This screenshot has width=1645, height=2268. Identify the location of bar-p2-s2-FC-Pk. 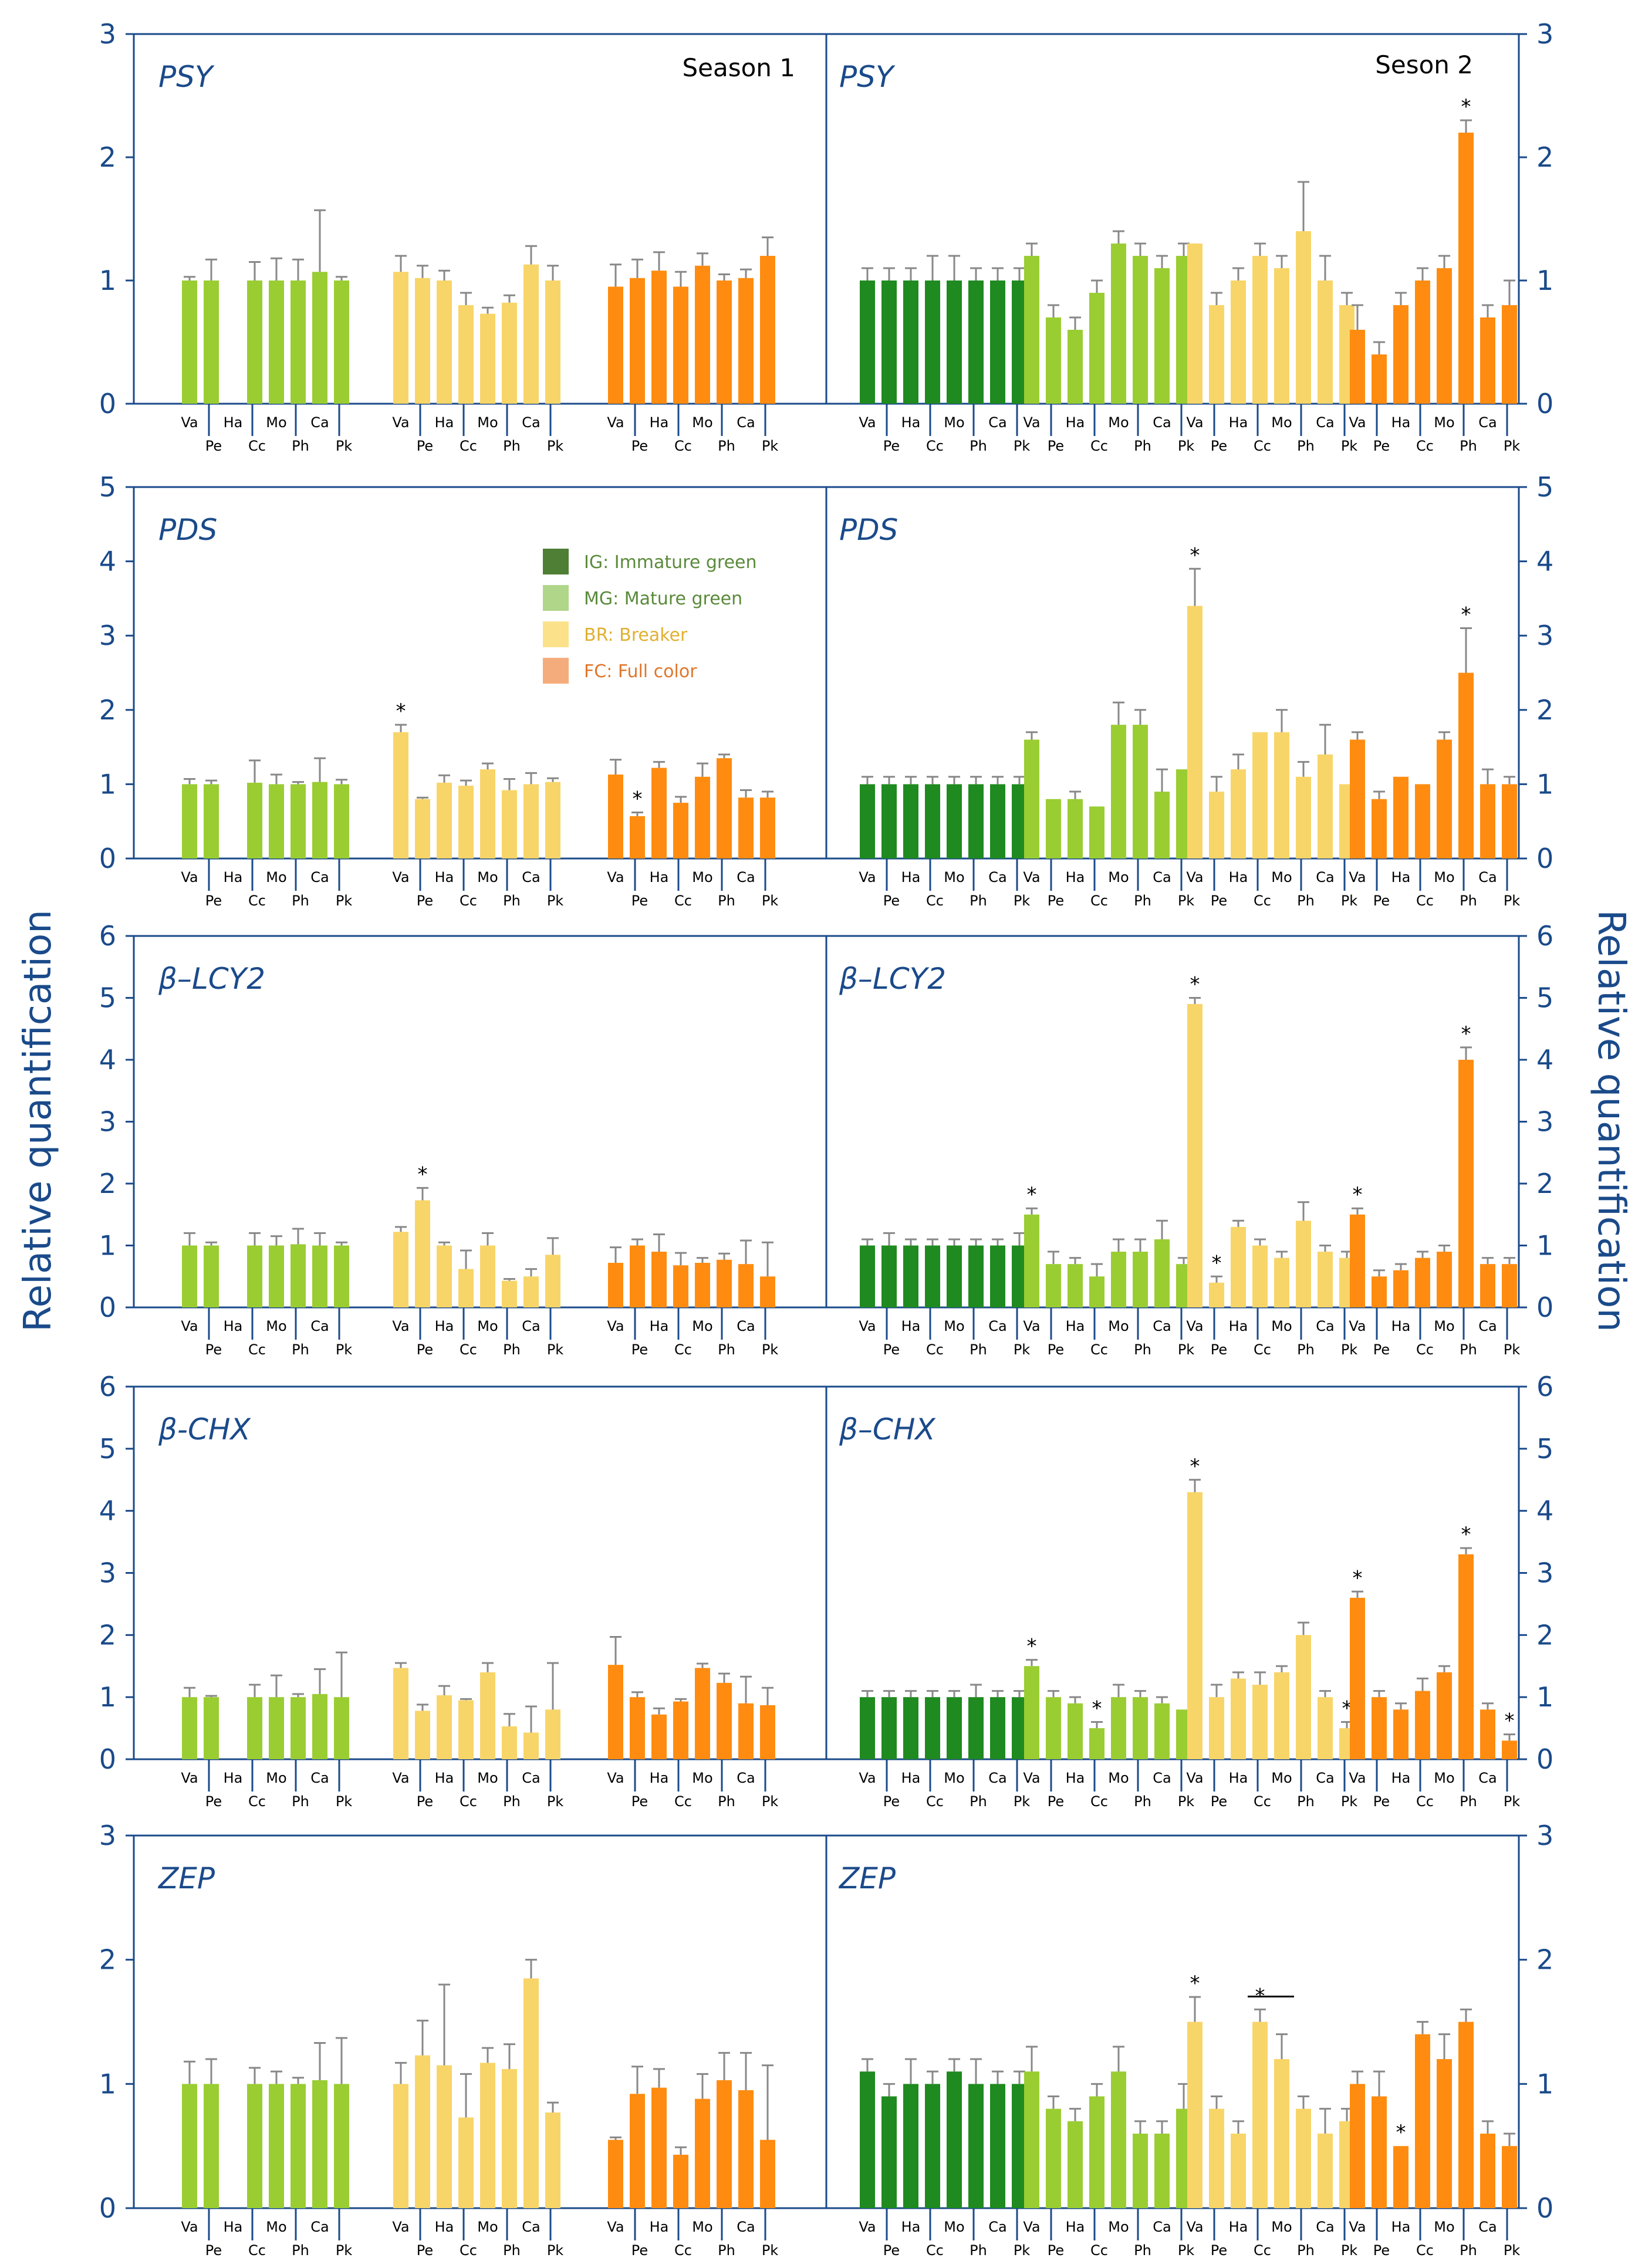
(1510, 1285).